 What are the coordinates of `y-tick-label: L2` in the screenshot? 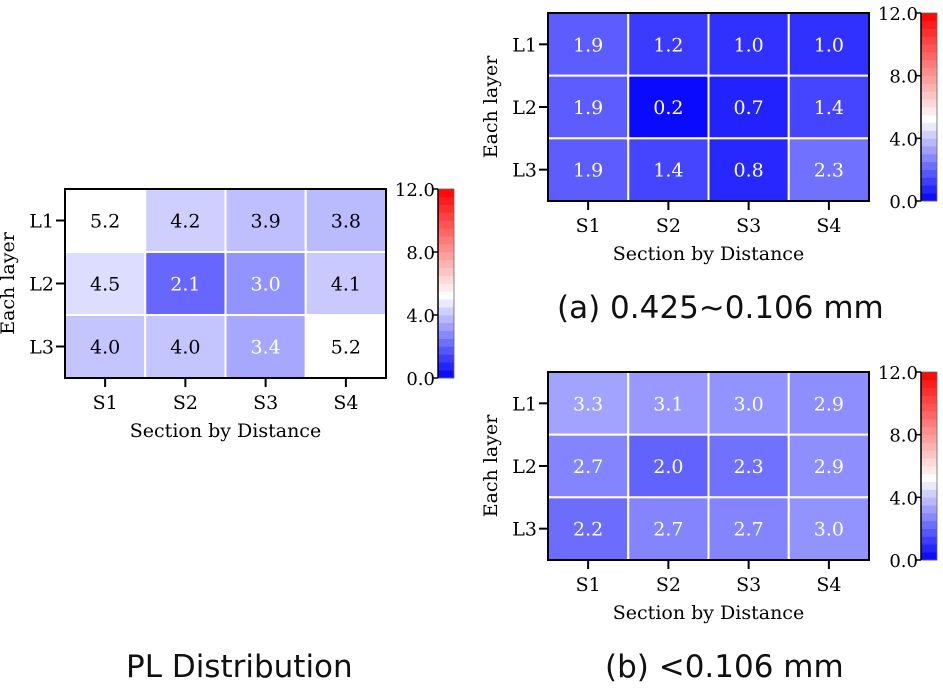 It's located at (524, 108).